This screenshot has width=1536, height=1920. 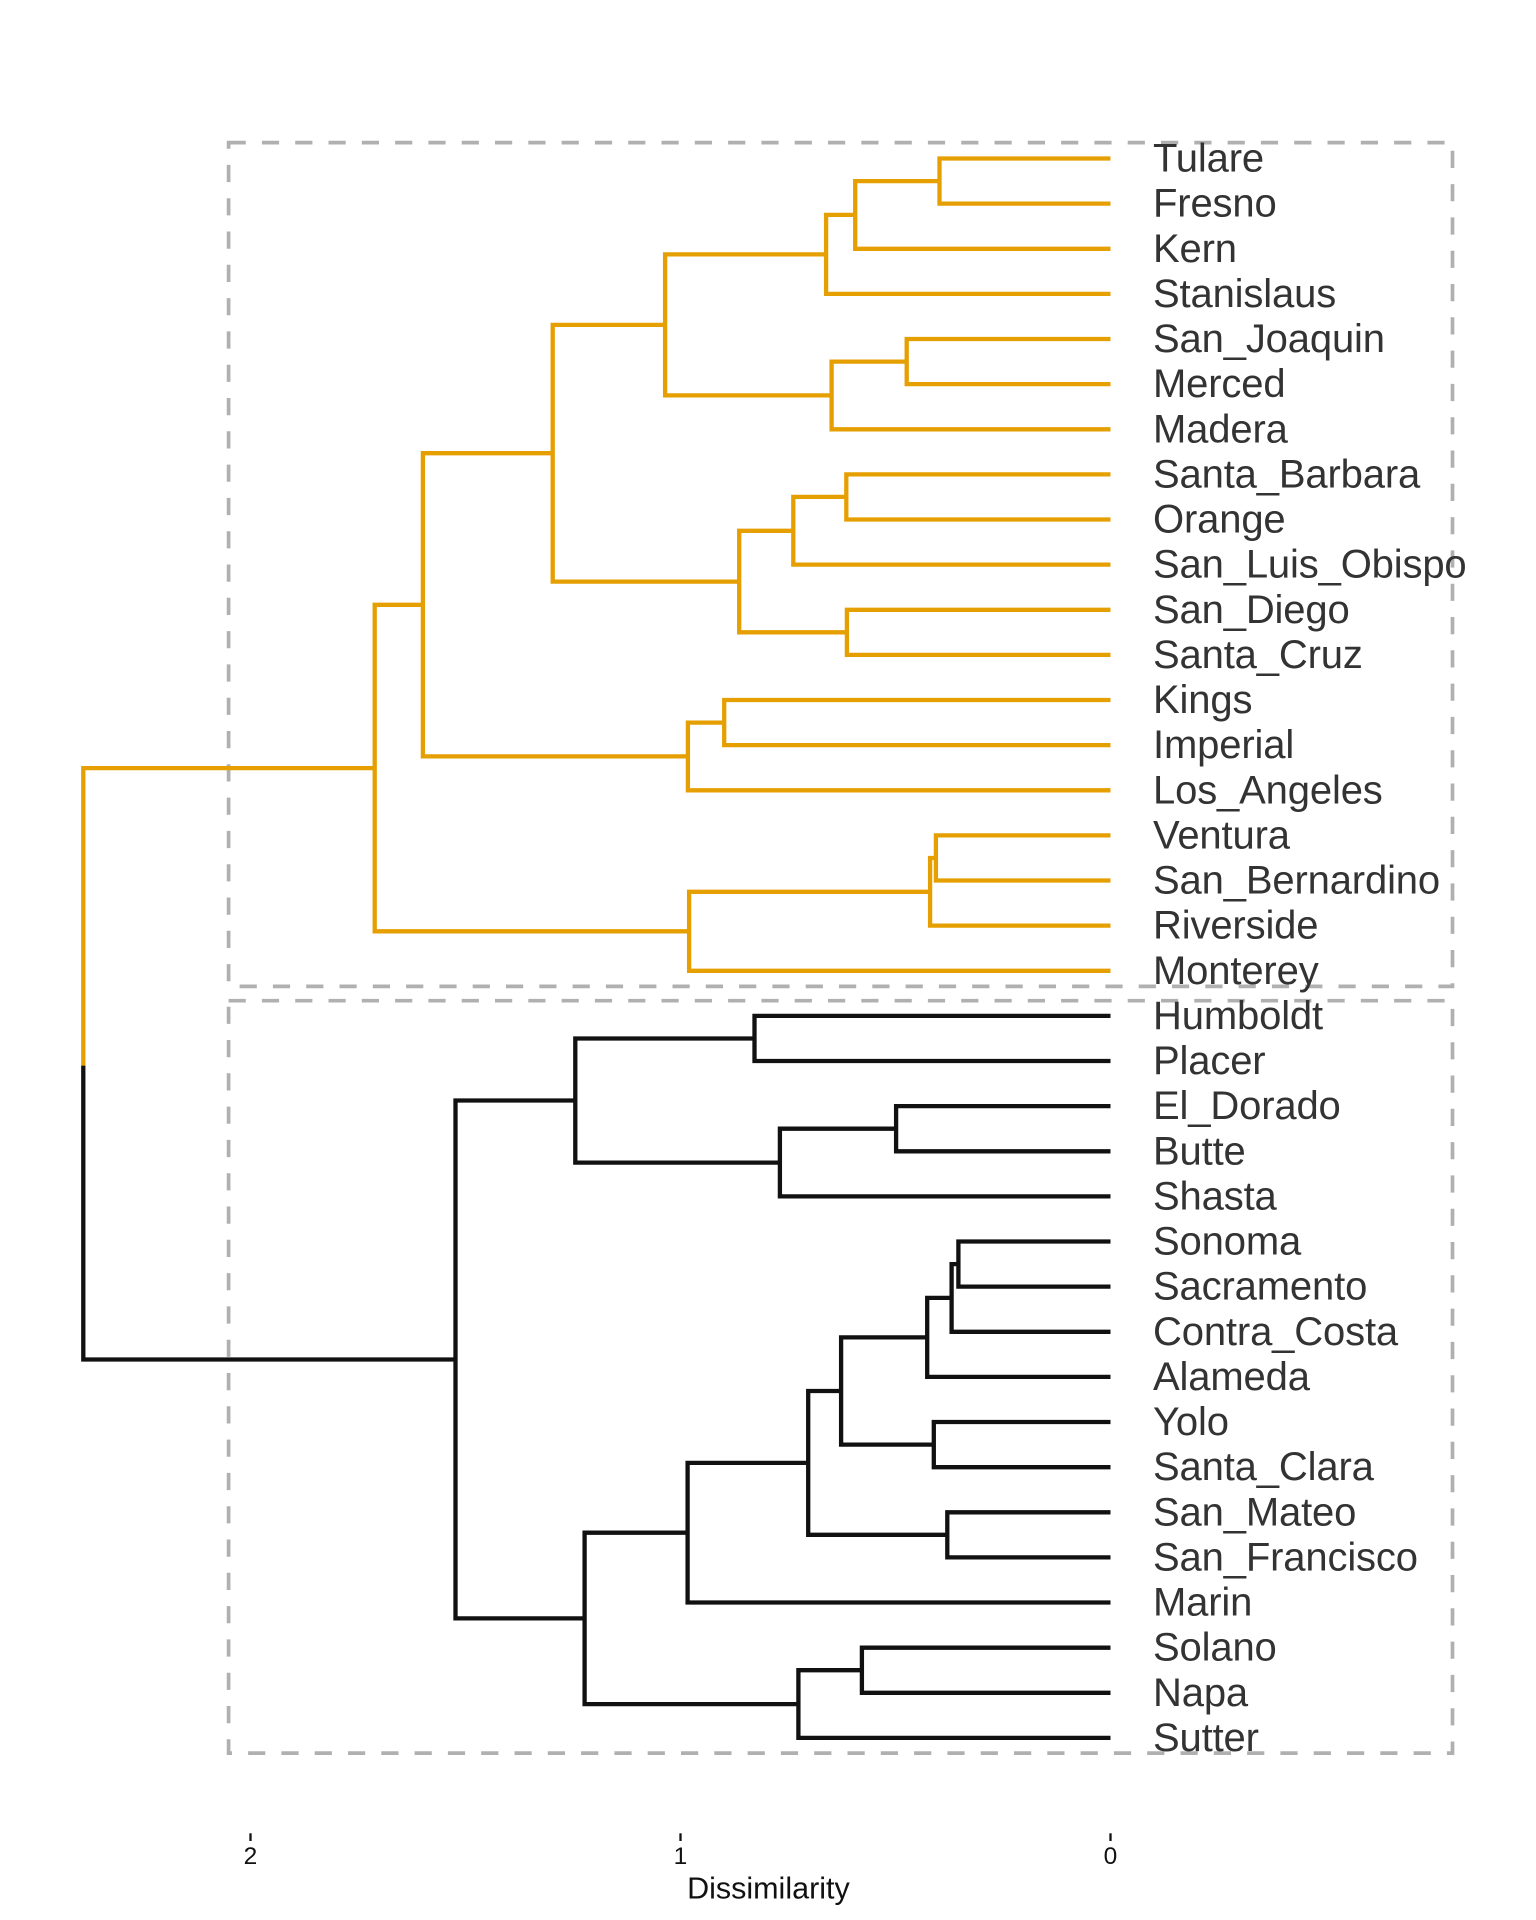 I want to click on svg-text: San_Luis_Obispo, so click(x=1310, y=565).